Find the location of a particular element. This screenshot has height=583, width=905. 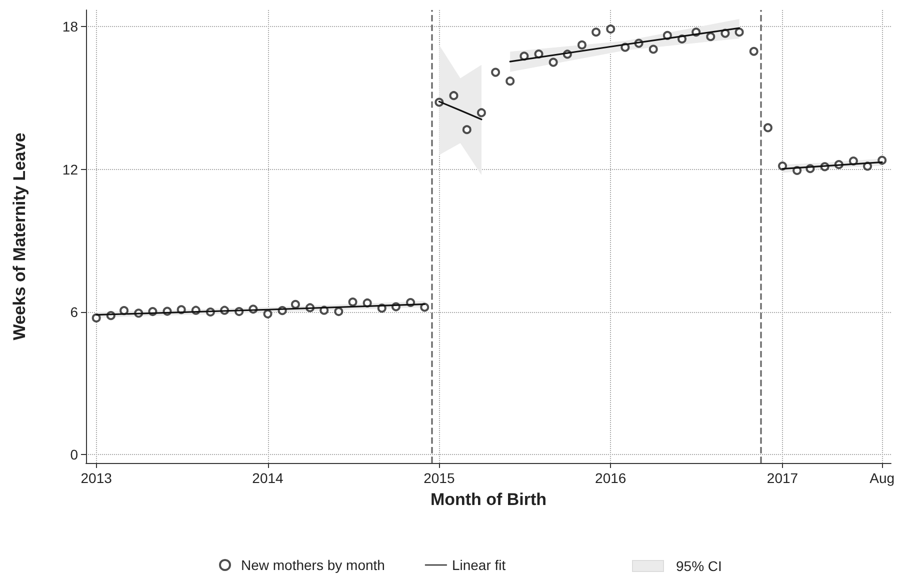

y-tick-label: 0 is located at coordinates (74, 454).